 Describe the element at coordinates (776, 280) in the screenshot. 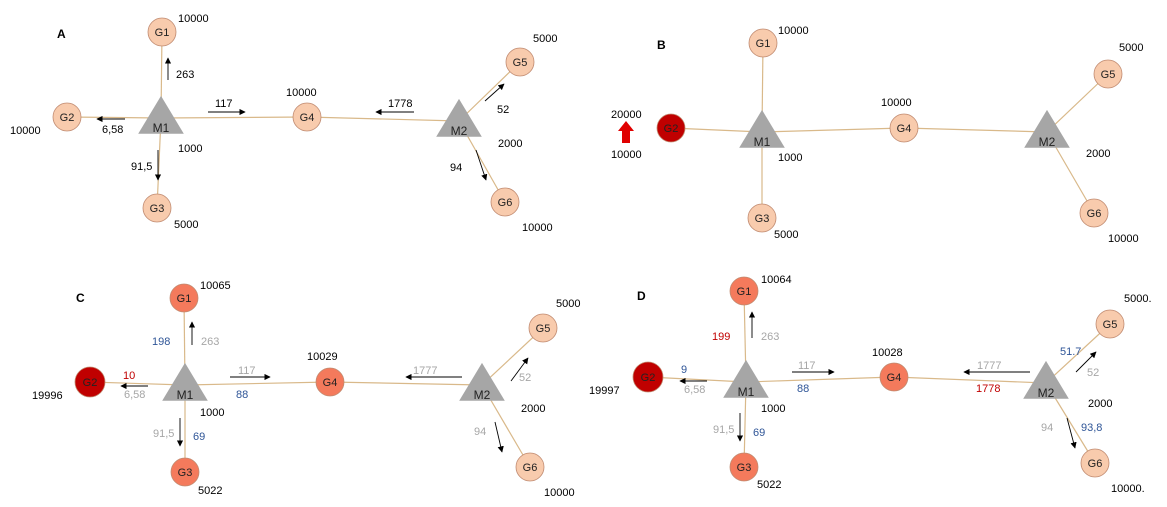

I see `node-value: 10064` at that location.